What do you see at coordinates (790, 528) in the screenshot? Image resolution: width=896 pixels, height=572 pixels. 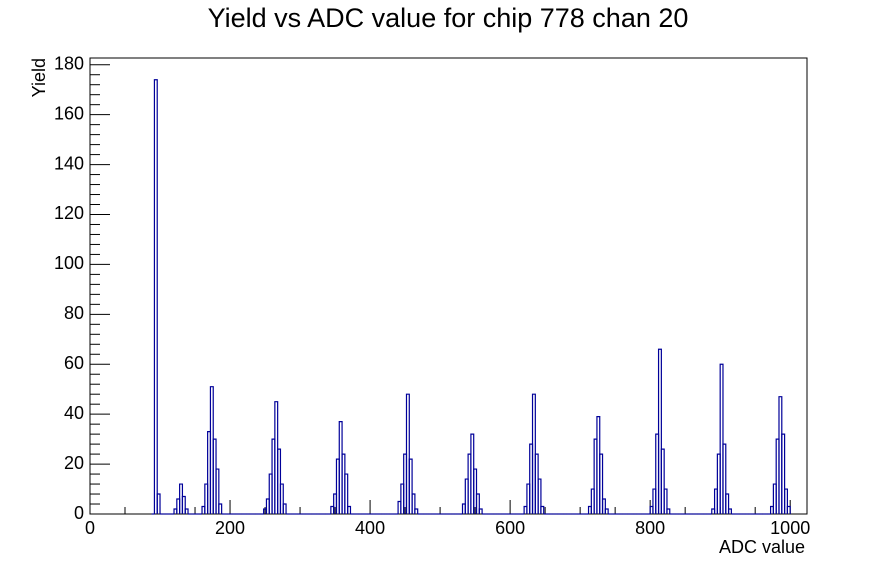 I see `x-tick-label: 1000` at bounding box center [790, 528].